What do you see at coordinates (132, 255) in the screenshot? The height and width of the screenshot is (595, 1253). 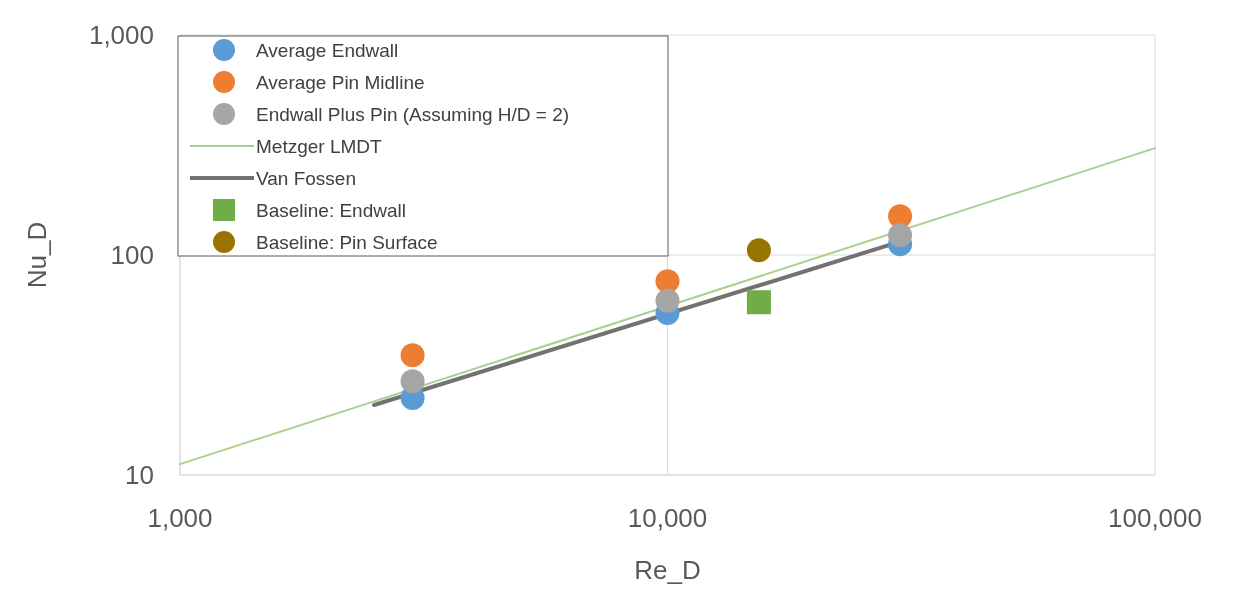 I see `y-tick-label: 100` at bounding box center [132, 255].